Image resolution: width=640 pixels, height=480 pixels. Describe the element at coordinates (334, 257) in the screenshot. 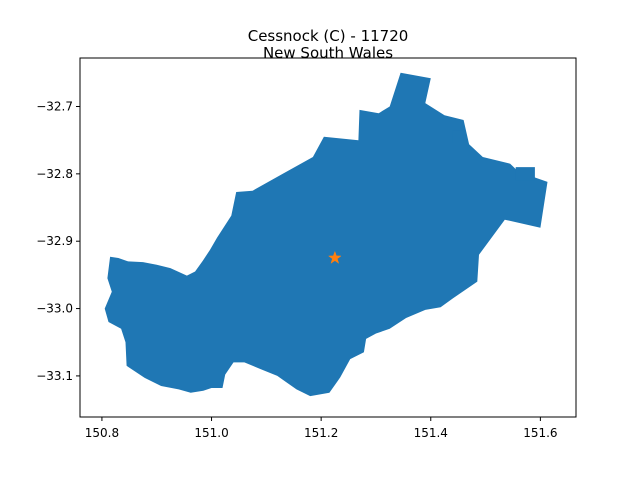

I see `centroid-star-marker` at that location.